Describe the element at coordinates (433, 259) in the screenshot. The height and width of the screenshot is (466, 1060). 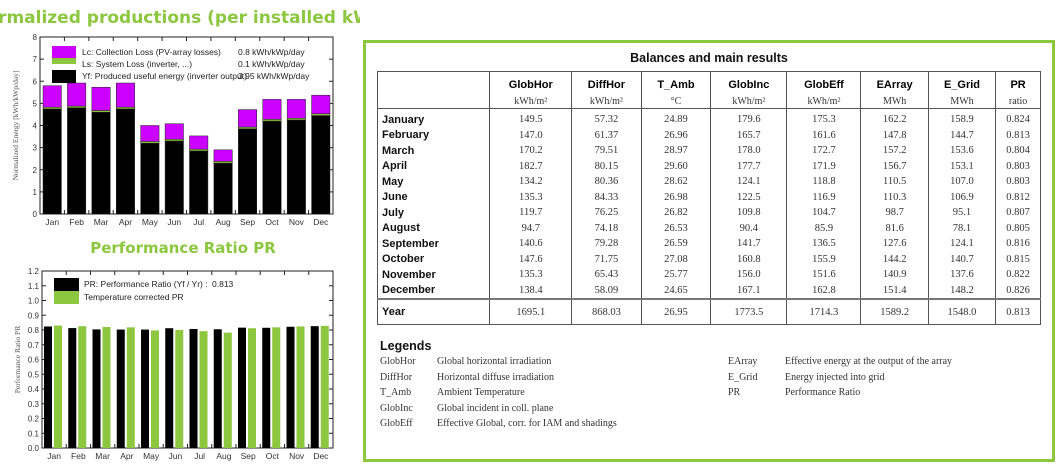
I see `row-label: October` at that location.